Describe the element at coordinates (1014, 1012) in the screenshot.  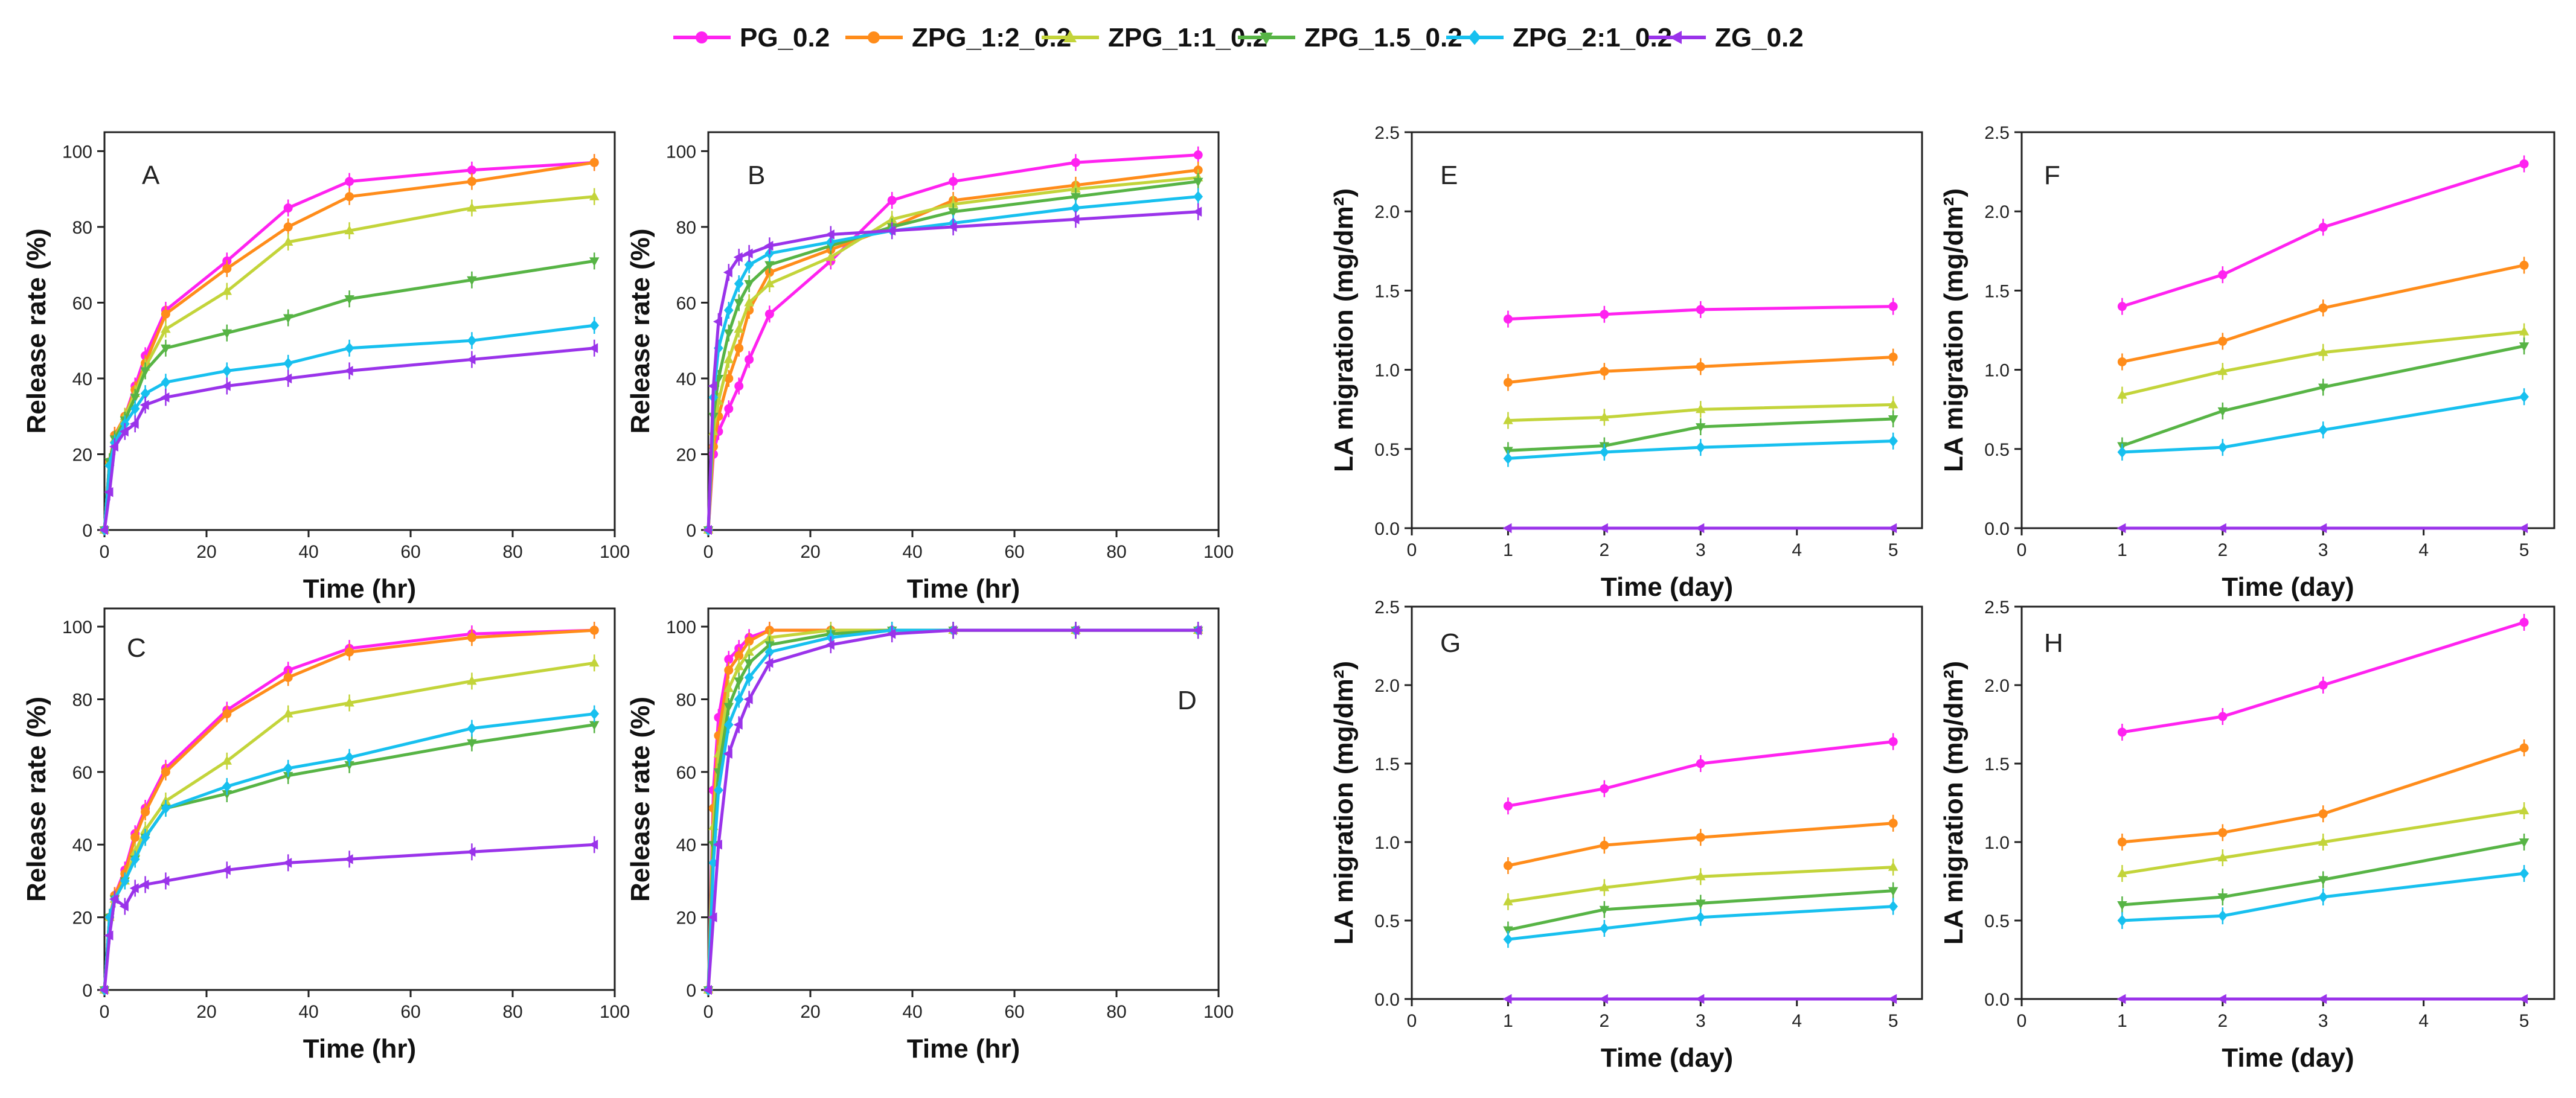
I see `x-tick-label: 60` at that location.